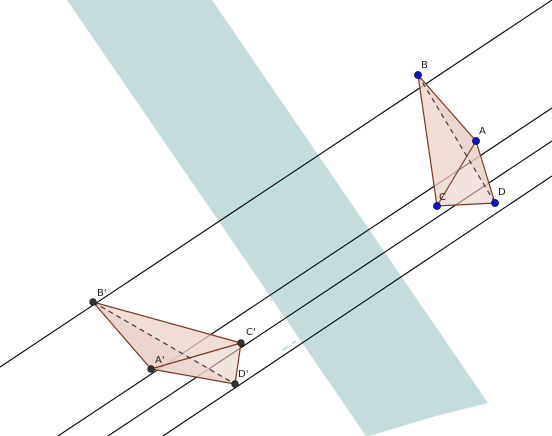 This screenshot has height=436, width=552. Describe the element at coordinates (235, 384) in the screenshot. I see `point-D-prime` at that location.